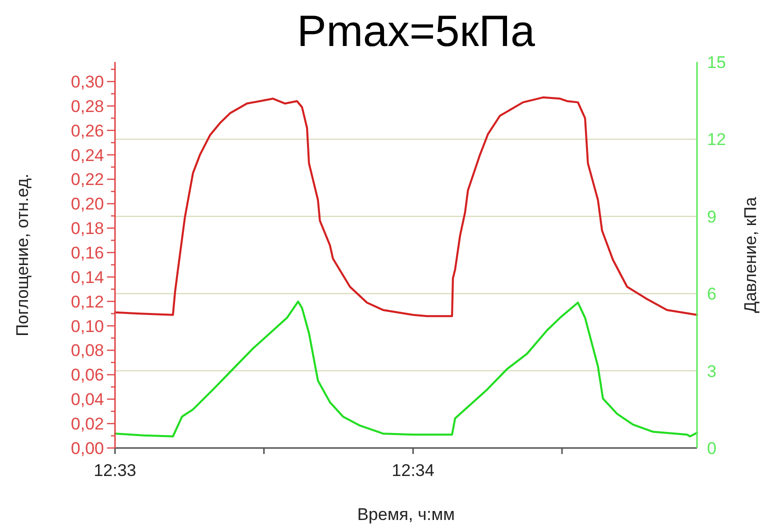 This screenshot has width=768, height=530. I want to click on x-tick-label: 12:33, so click(115, 470).